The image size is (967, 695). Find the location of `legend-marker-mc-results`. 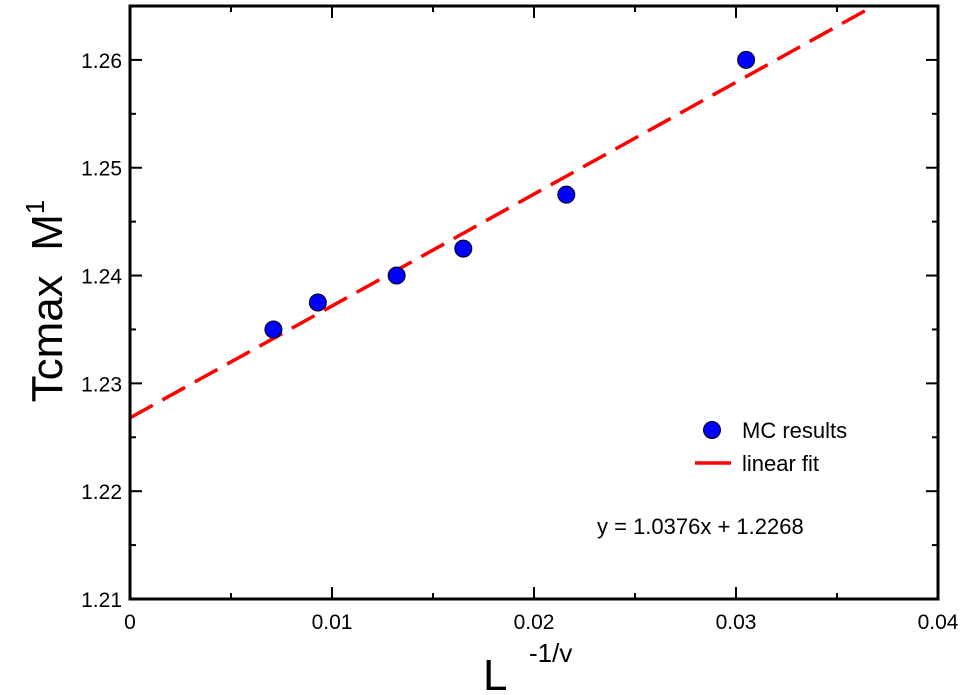

legend-marker-mc-results is located at coordinates (712, 430).